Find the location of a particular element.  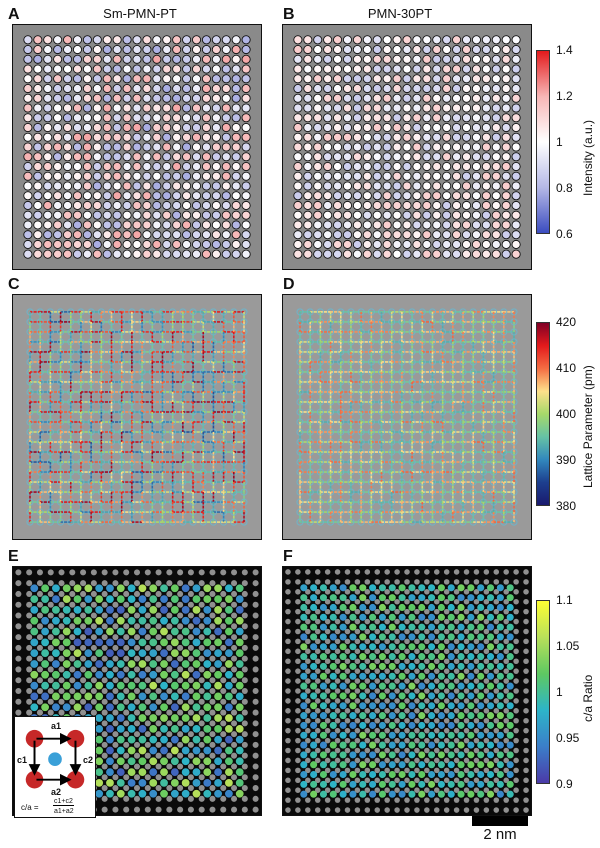

panel-c-lattice-map is located at coordinates (137, 417).